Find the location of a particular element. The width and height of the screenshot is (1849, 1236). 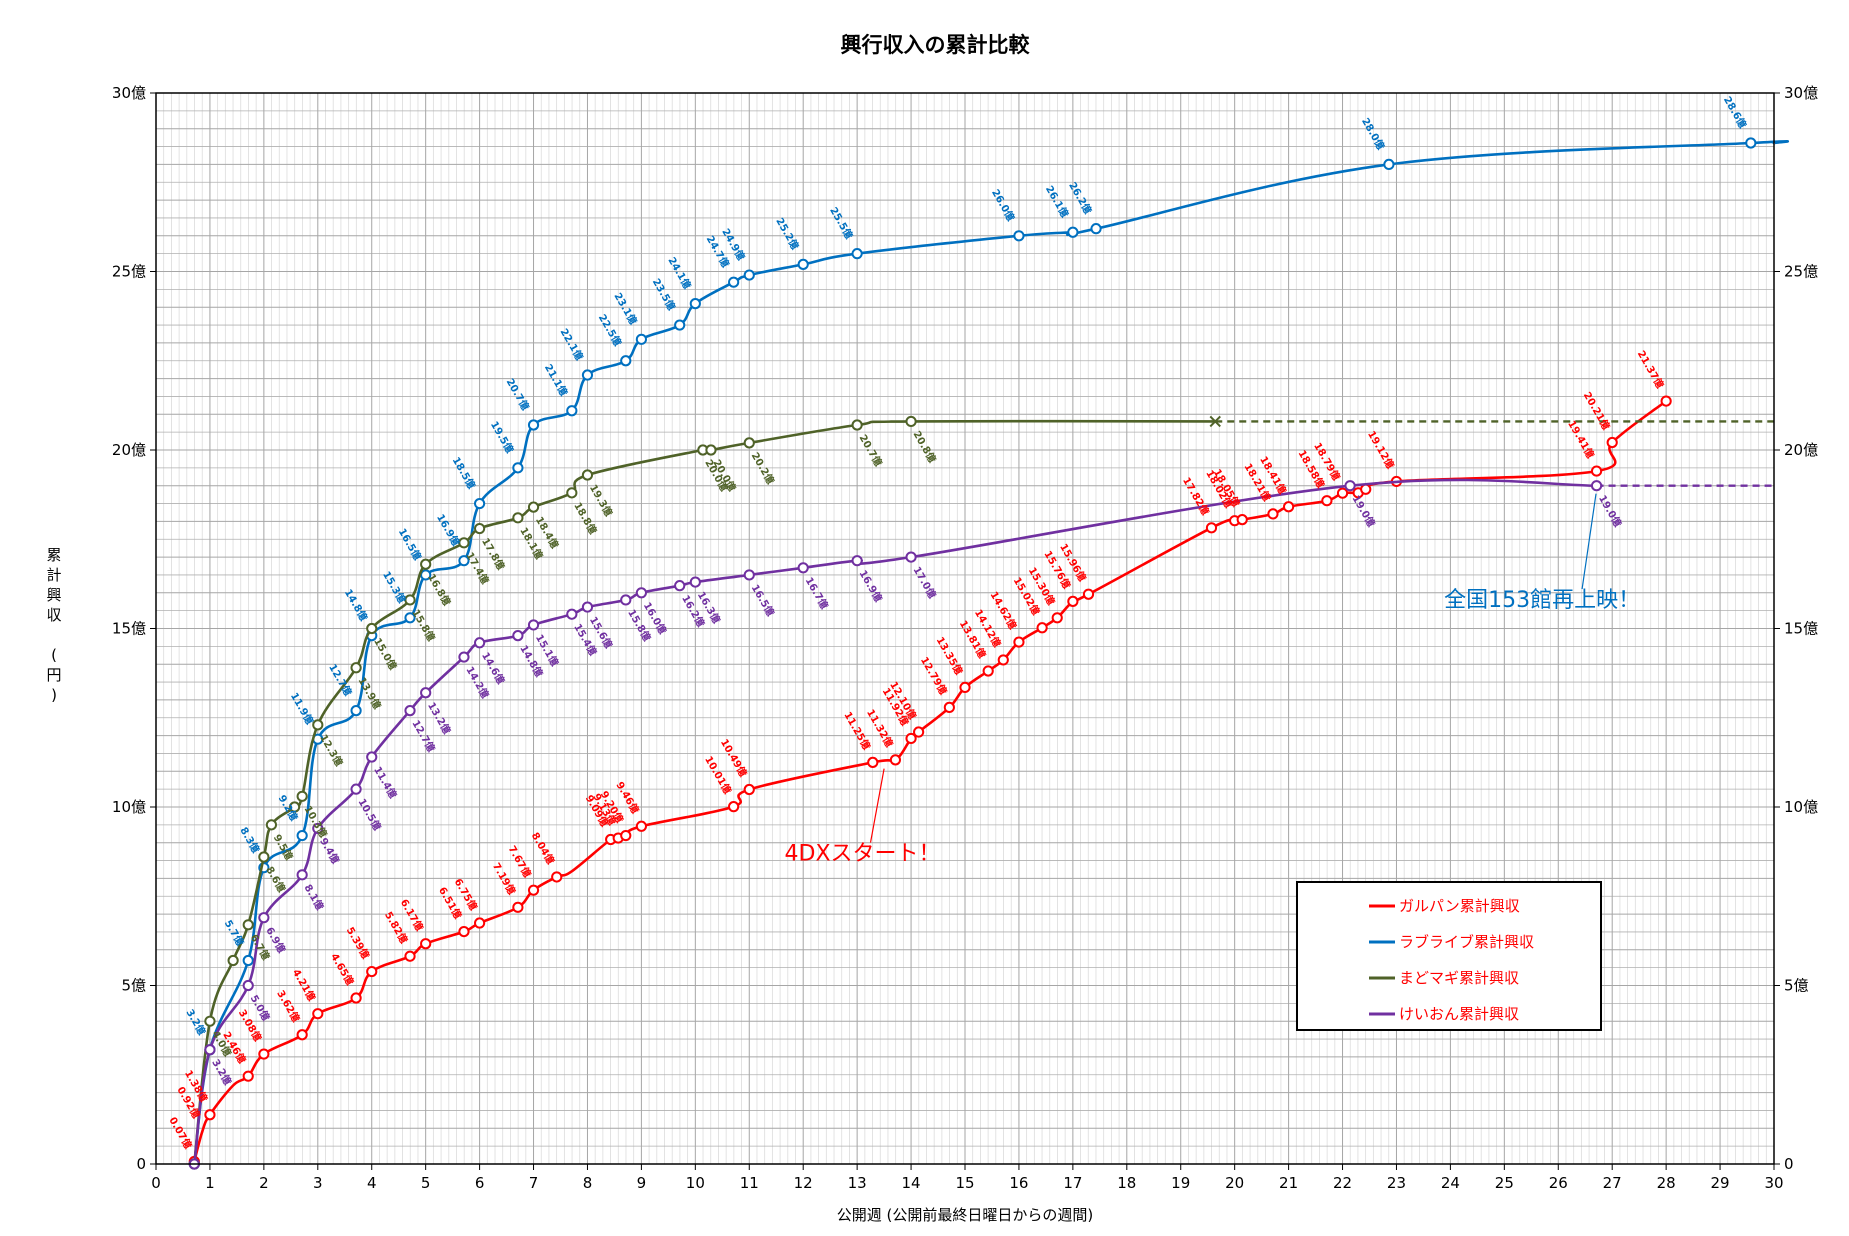

legend-label: ガルパン累計興収 is located at coordinates (1459, 906).